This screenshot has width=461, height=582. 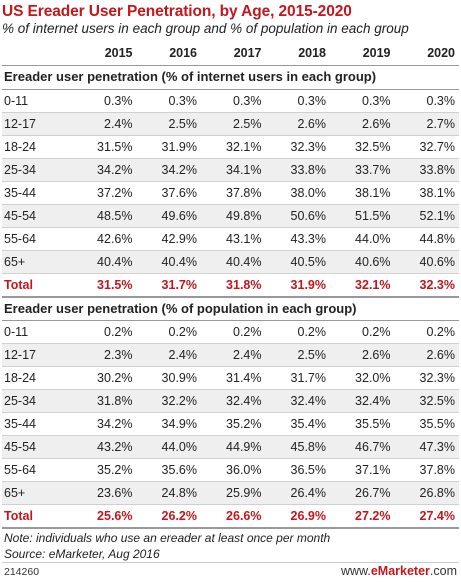 I want to click on brand-name: eMarketer, so click(x=400, y=571).